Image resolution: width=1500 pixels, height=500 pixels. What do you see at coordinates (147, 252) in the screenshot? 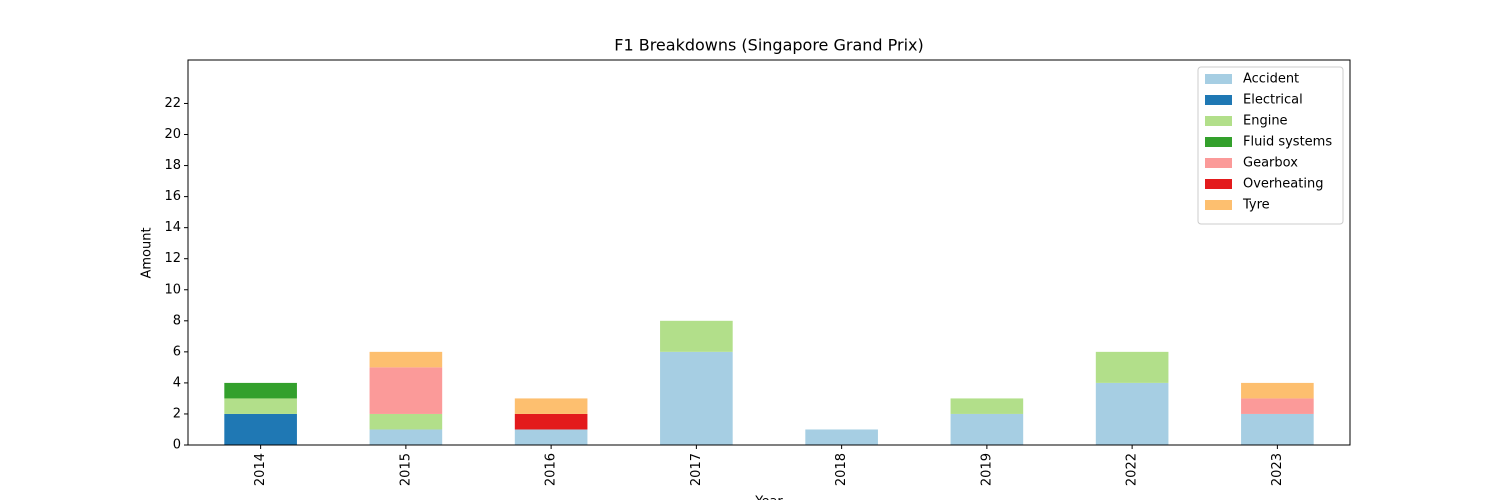
I see `y-axis-label: Amount` at bounding box center [147, 252].